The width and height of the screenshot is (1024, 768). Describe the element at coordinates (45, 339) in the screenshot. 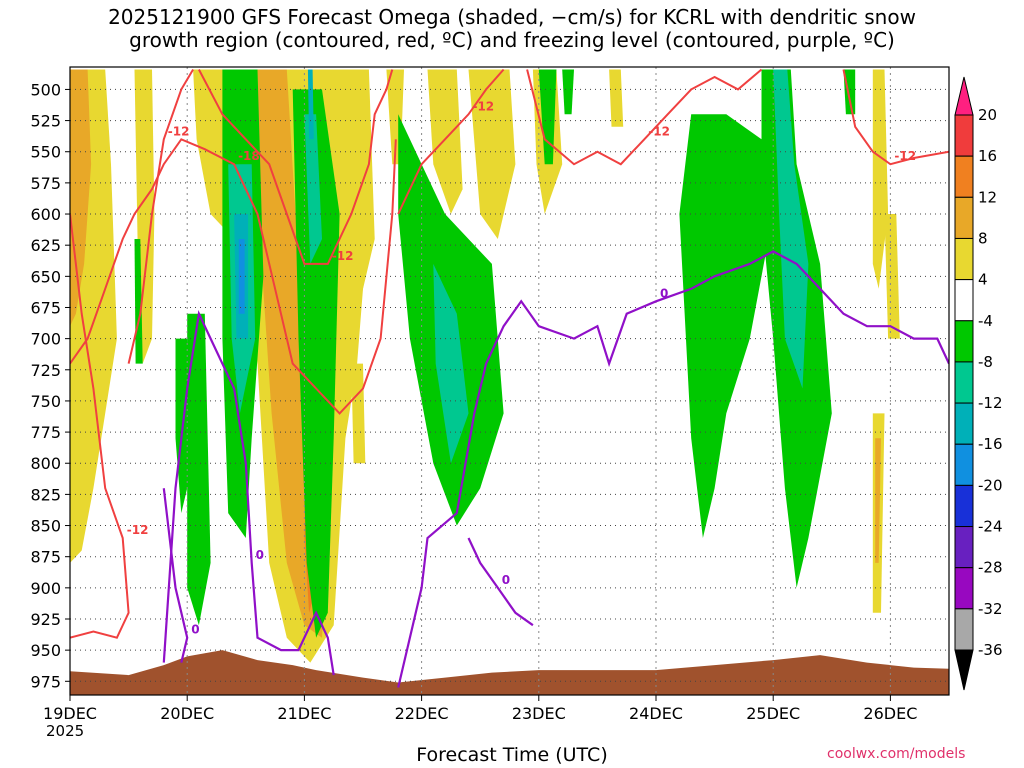

I see `y-tick-label: 700` at that location.